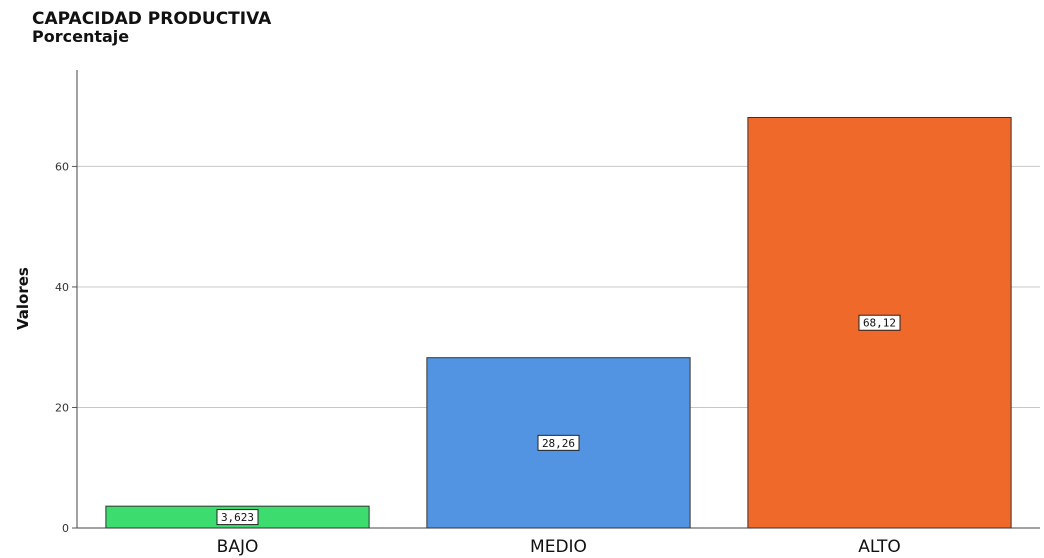  I want to click on chart-subtitle: Porcentaje, so click(81, 36).